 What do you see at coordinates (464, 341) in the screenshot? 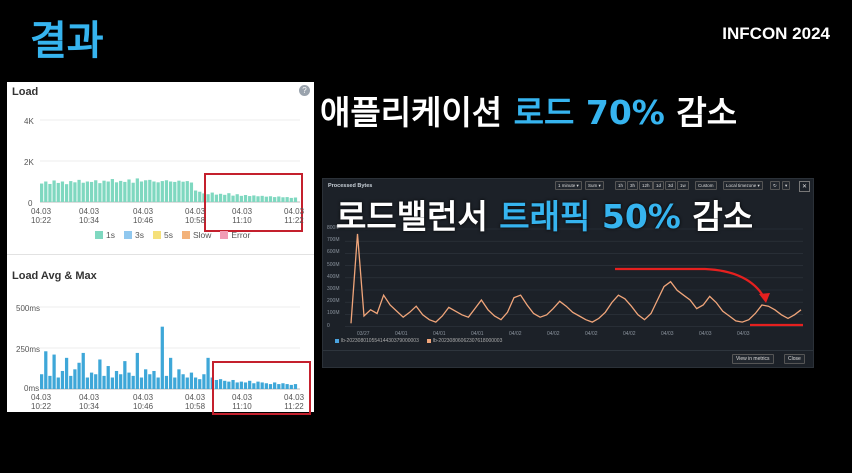
I see `dash-legend-item: lb-20230806062307618000003` at bounding box center [464, 341].